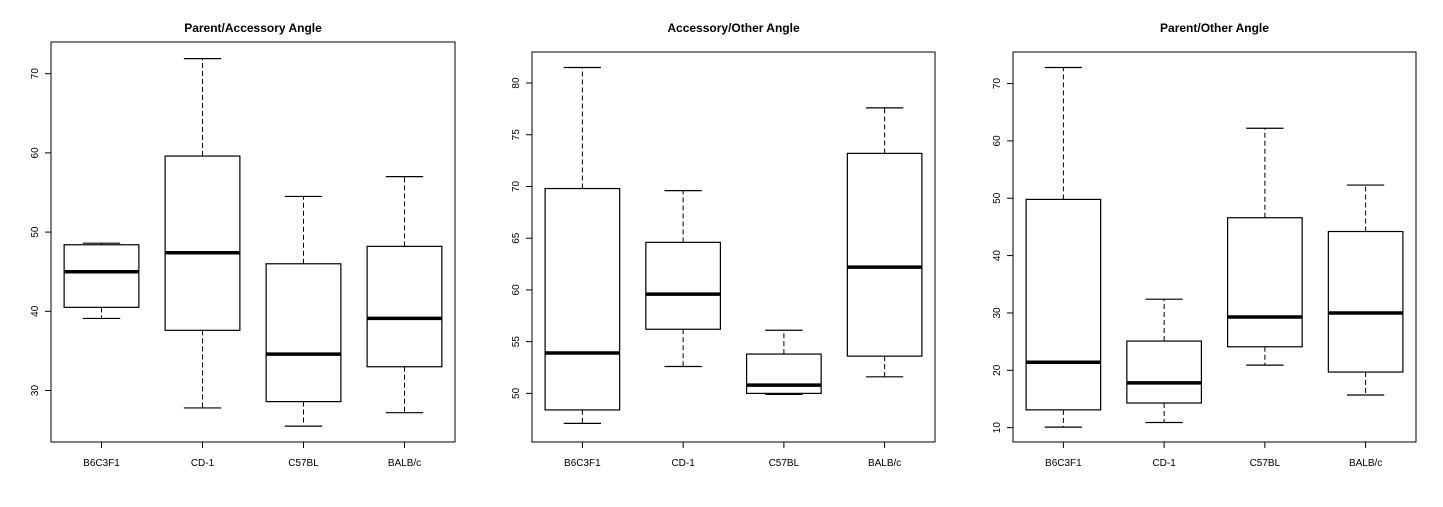  I want to click on chart-title: Parent/Other Angle, so click(1214, 28).